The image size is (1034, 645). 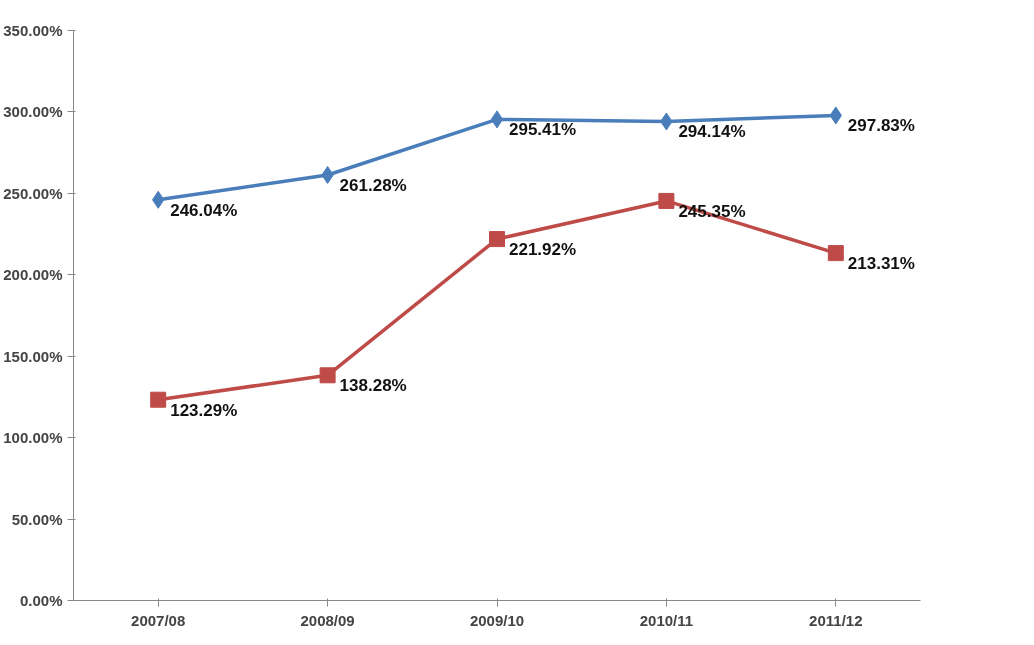 I want to click on data-label: 294.14%, so click(x=712, y=132).